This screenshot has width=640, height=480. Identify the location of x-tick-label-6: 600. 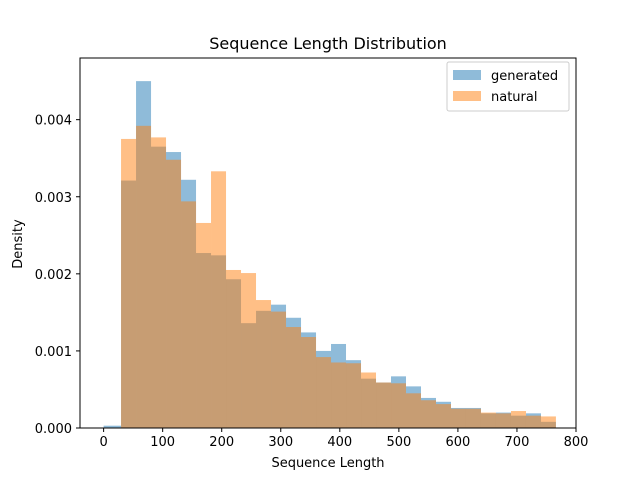
(457, 442).